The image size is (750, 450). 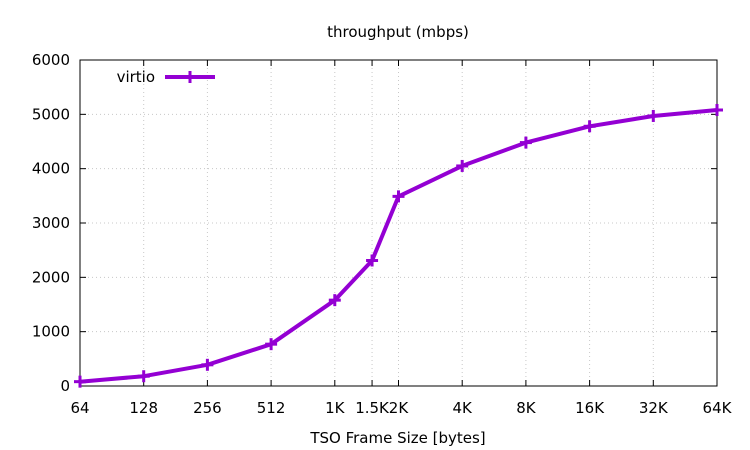 I want to click on chart-title: throughput (mbps), so click(x=398, y=32).